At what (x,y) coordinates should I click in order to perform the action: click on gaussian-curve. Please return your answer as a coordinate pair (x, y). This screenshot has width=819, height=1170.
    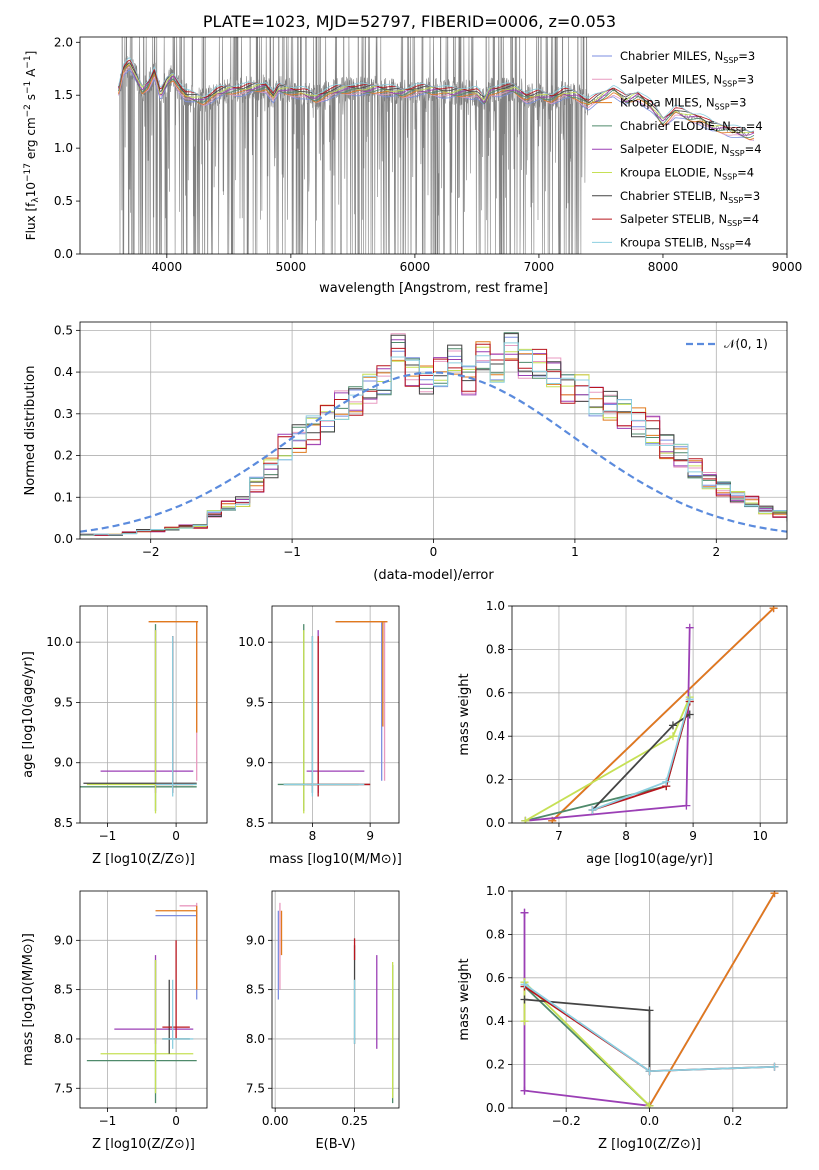
    Looking at the image, I should click on (433, 452).